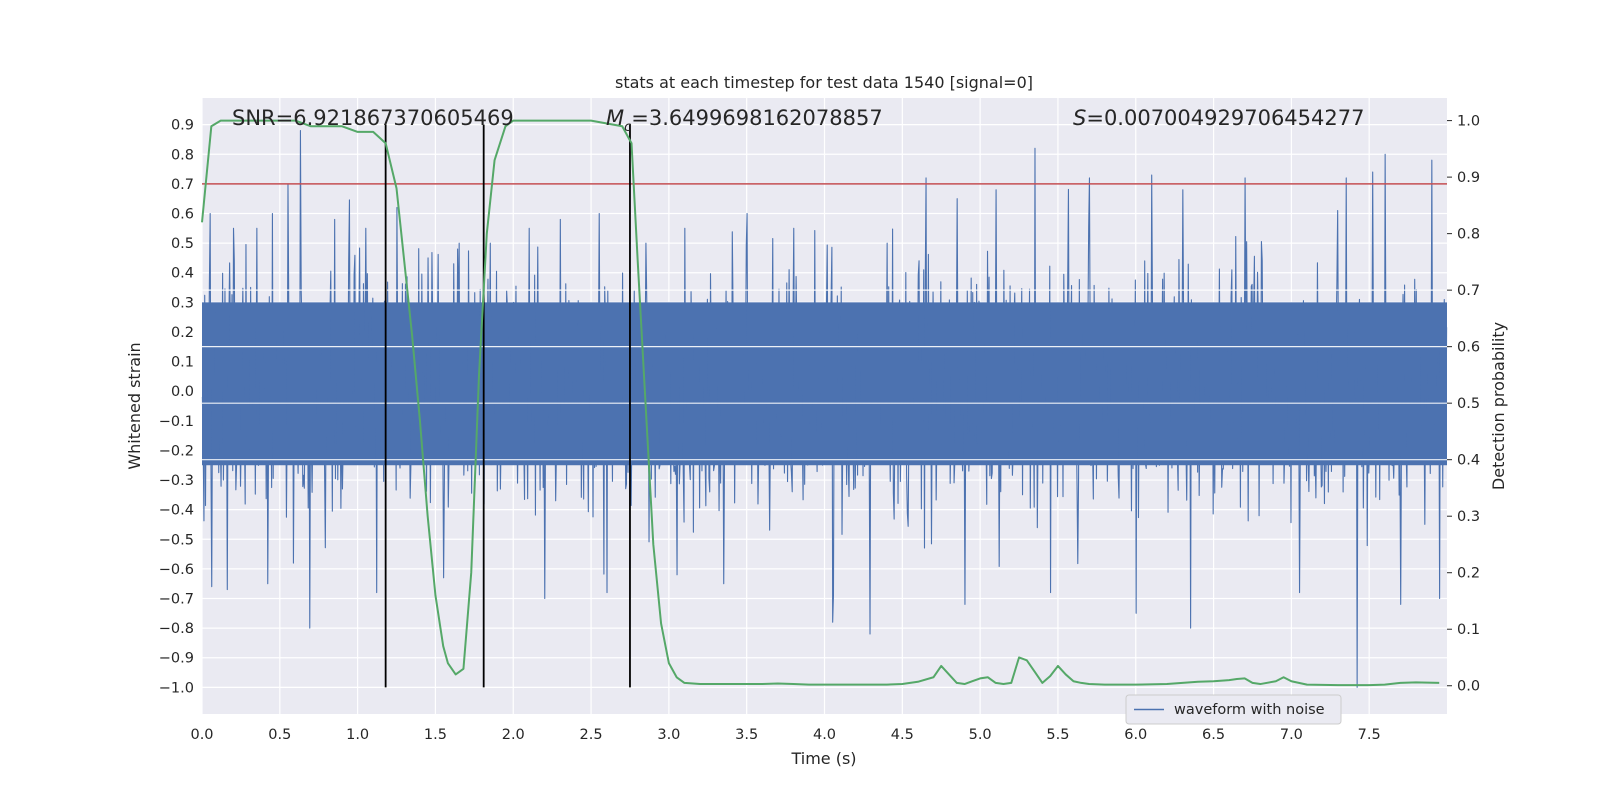 This screenshot has width=1600, height=800. I want to click on y-axis-right-label: Detection probability, so click(1498, 406).